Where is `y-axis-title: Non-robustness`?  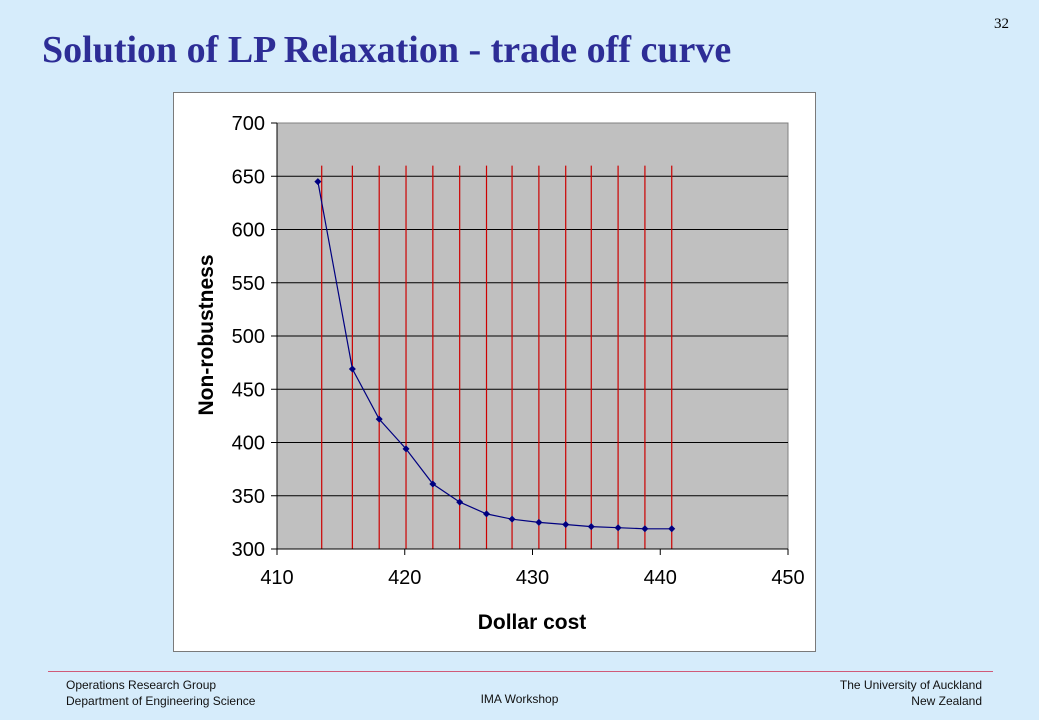
y-axis-title: Non-robustness is located at coordinates (206, 334).